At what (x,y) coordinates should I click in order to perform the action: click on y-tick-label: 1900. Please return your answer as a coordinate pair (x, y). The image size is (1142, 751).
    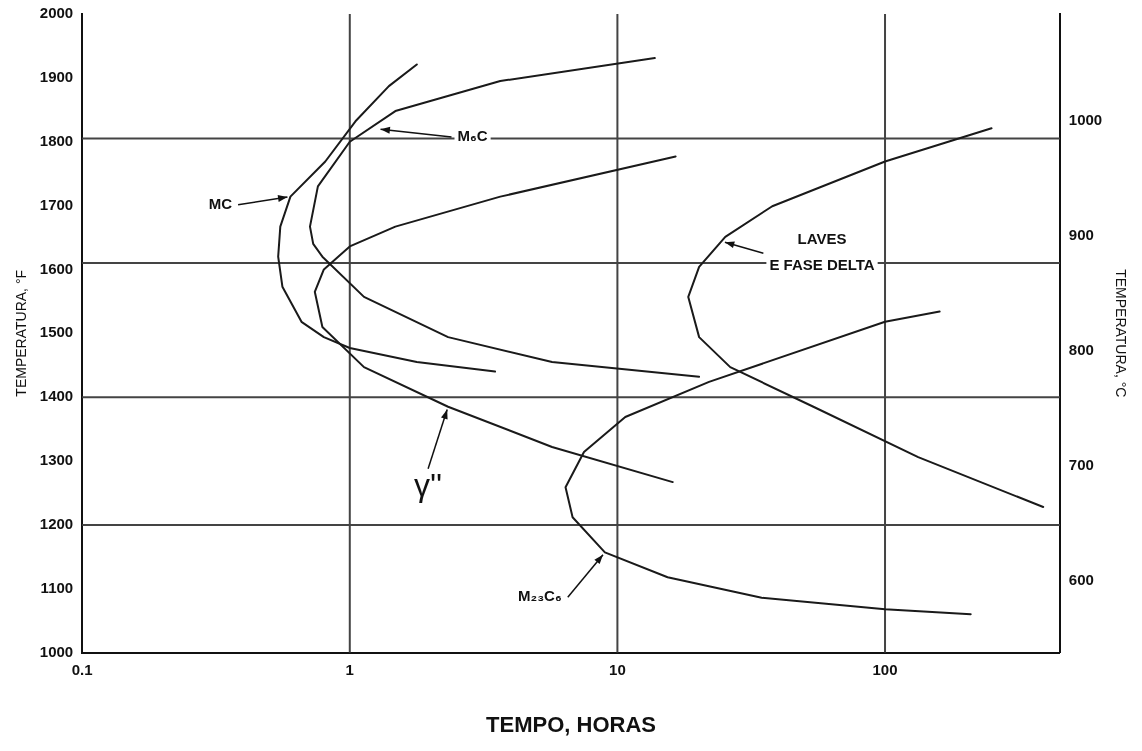
    Looking at the image, I should click on (56, 76).